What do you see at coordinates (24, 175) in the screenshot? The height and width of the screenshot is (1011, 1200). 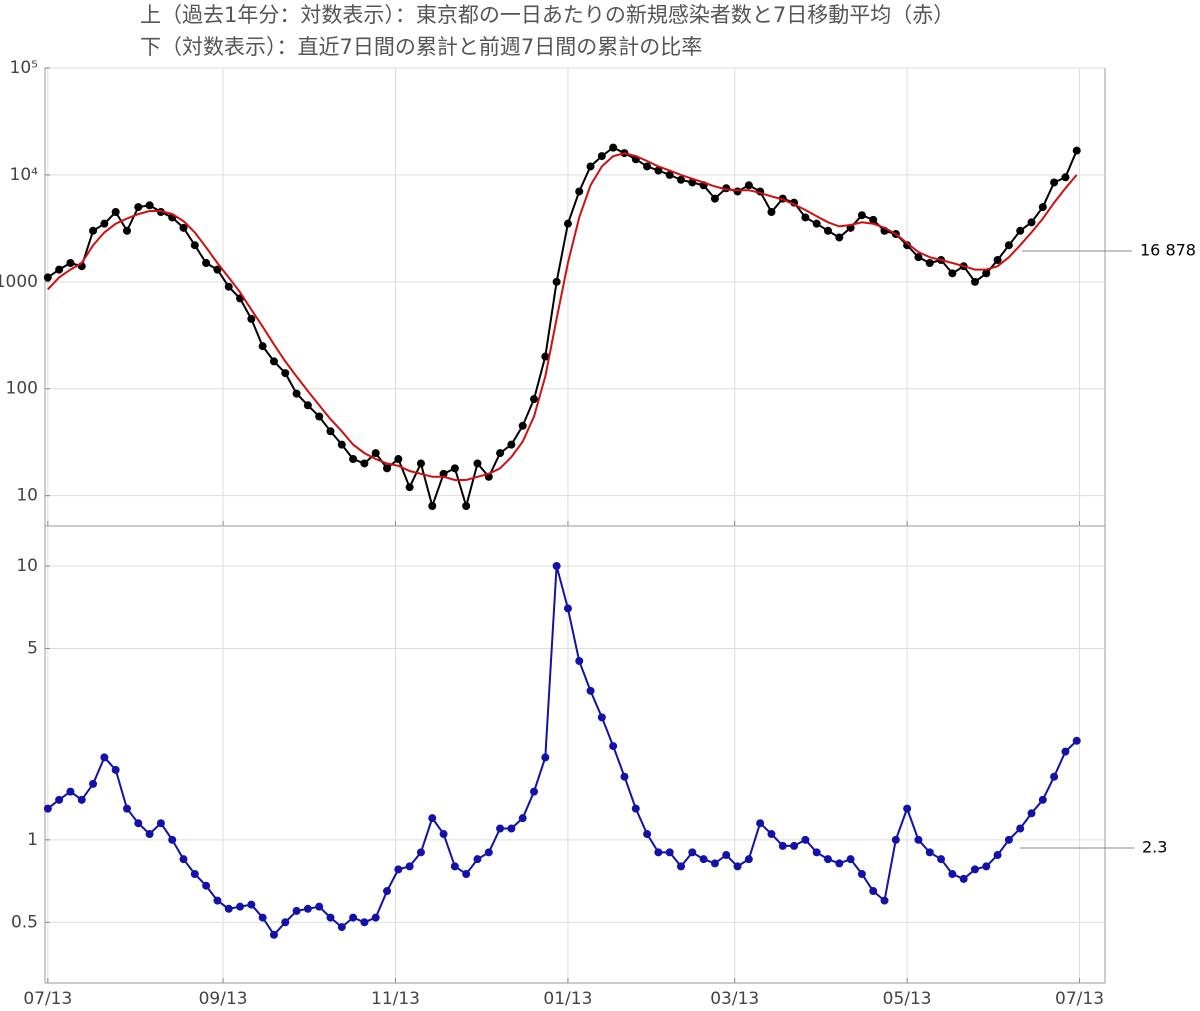 I see `y-tick-label: 10⁴` at bounding box center [24, 175].